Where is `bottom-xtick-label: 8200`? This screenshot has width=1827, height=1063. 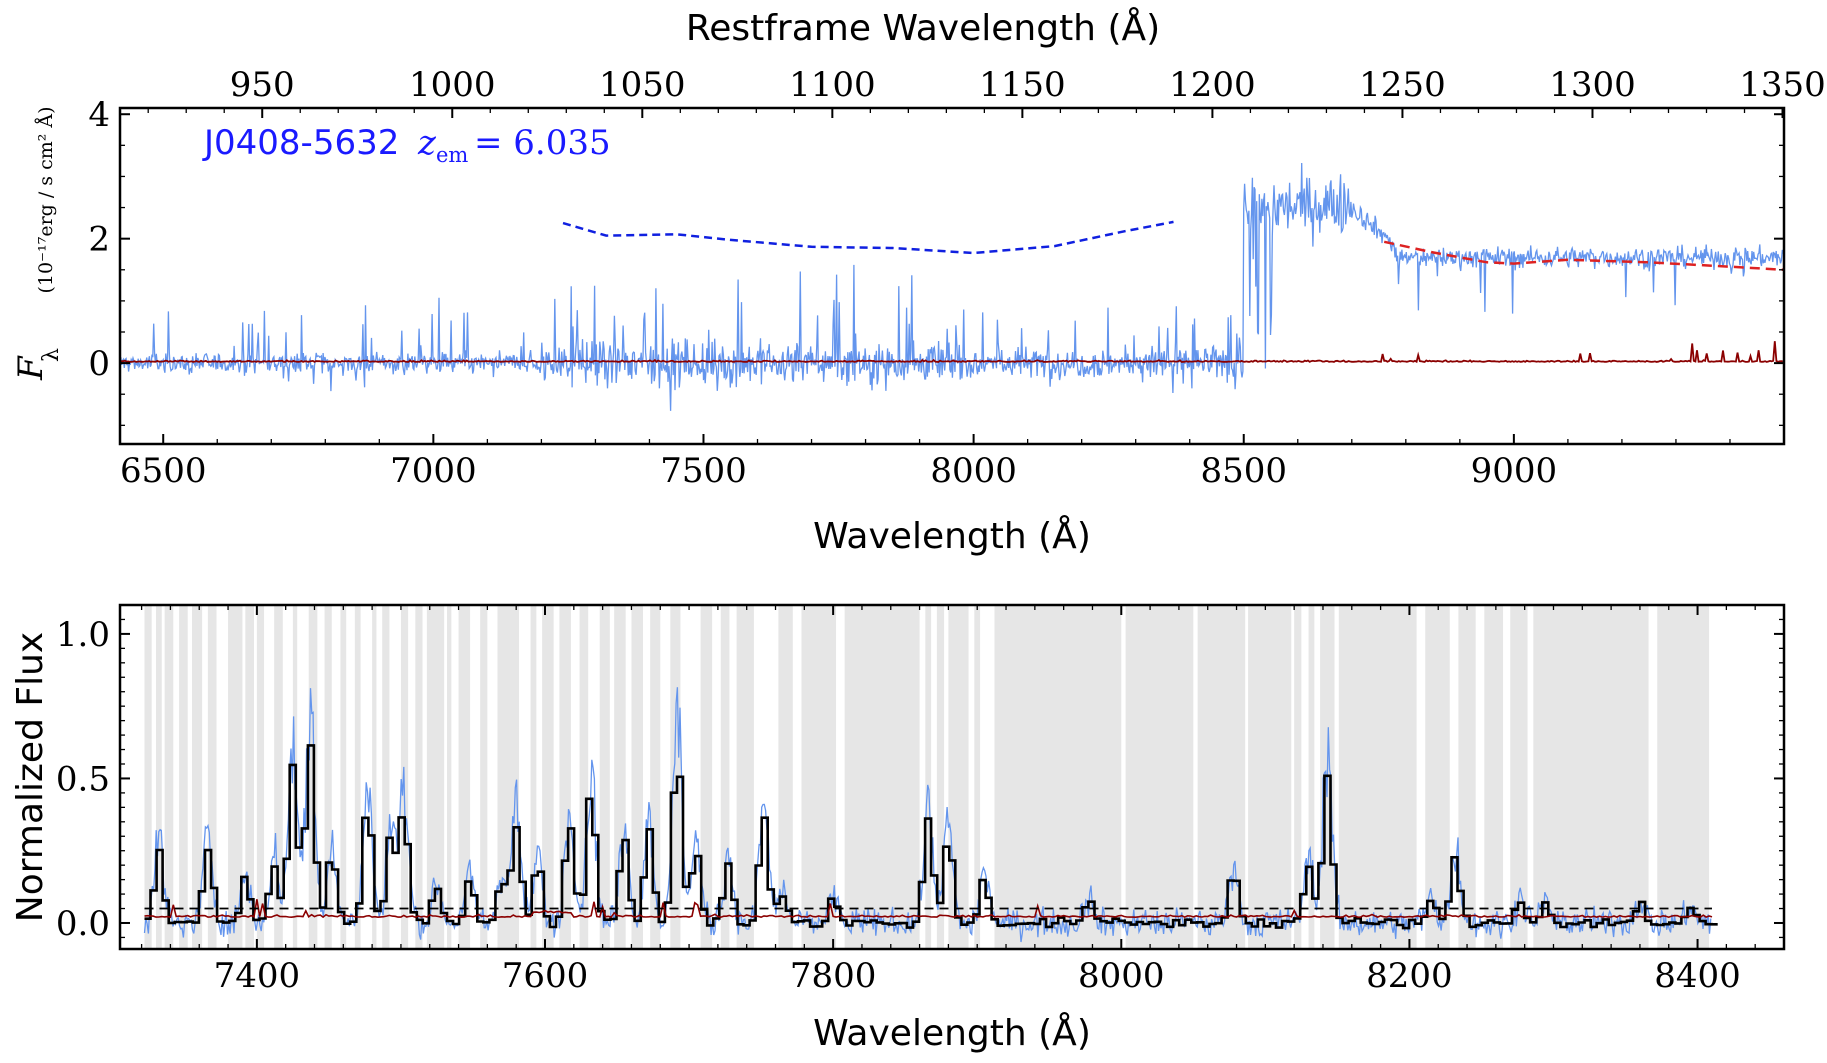 bottom-xtick-label: 8200 is located at coordinates (1409, 976).